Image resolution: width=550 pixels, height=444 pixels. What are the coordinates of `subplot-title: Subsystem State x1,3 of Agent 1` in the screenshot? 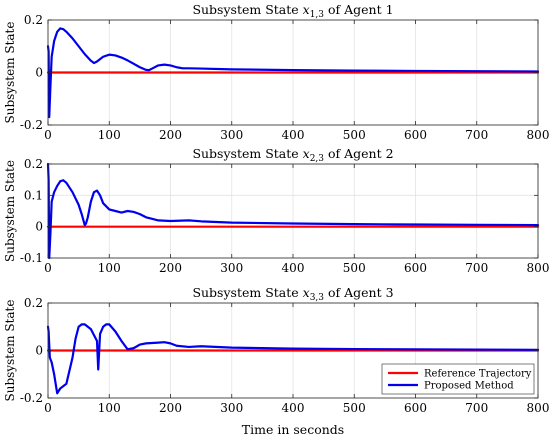 It's located at (292, 11).